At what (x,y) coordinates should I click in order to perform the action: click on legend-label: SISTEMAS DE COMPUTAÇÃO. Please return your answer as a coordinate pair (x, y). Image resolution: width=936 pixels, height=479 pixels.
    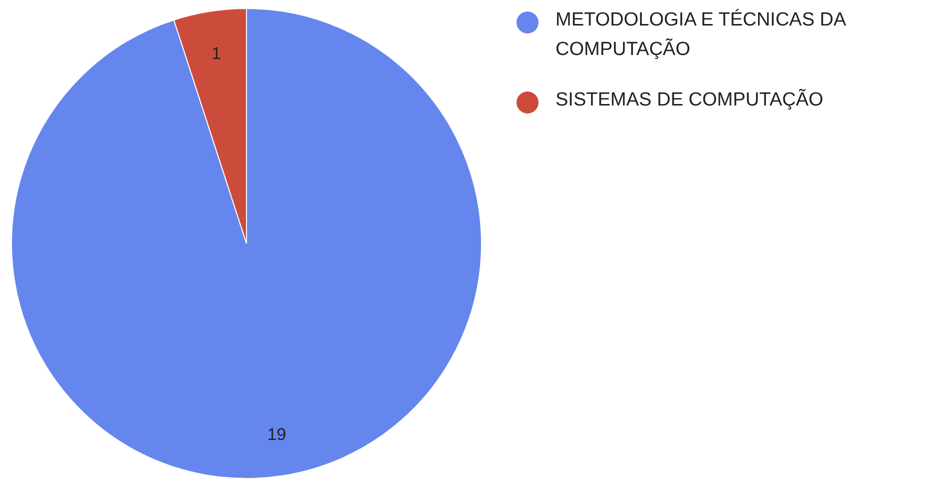
    Looking at the image, I should click on (690, 99).